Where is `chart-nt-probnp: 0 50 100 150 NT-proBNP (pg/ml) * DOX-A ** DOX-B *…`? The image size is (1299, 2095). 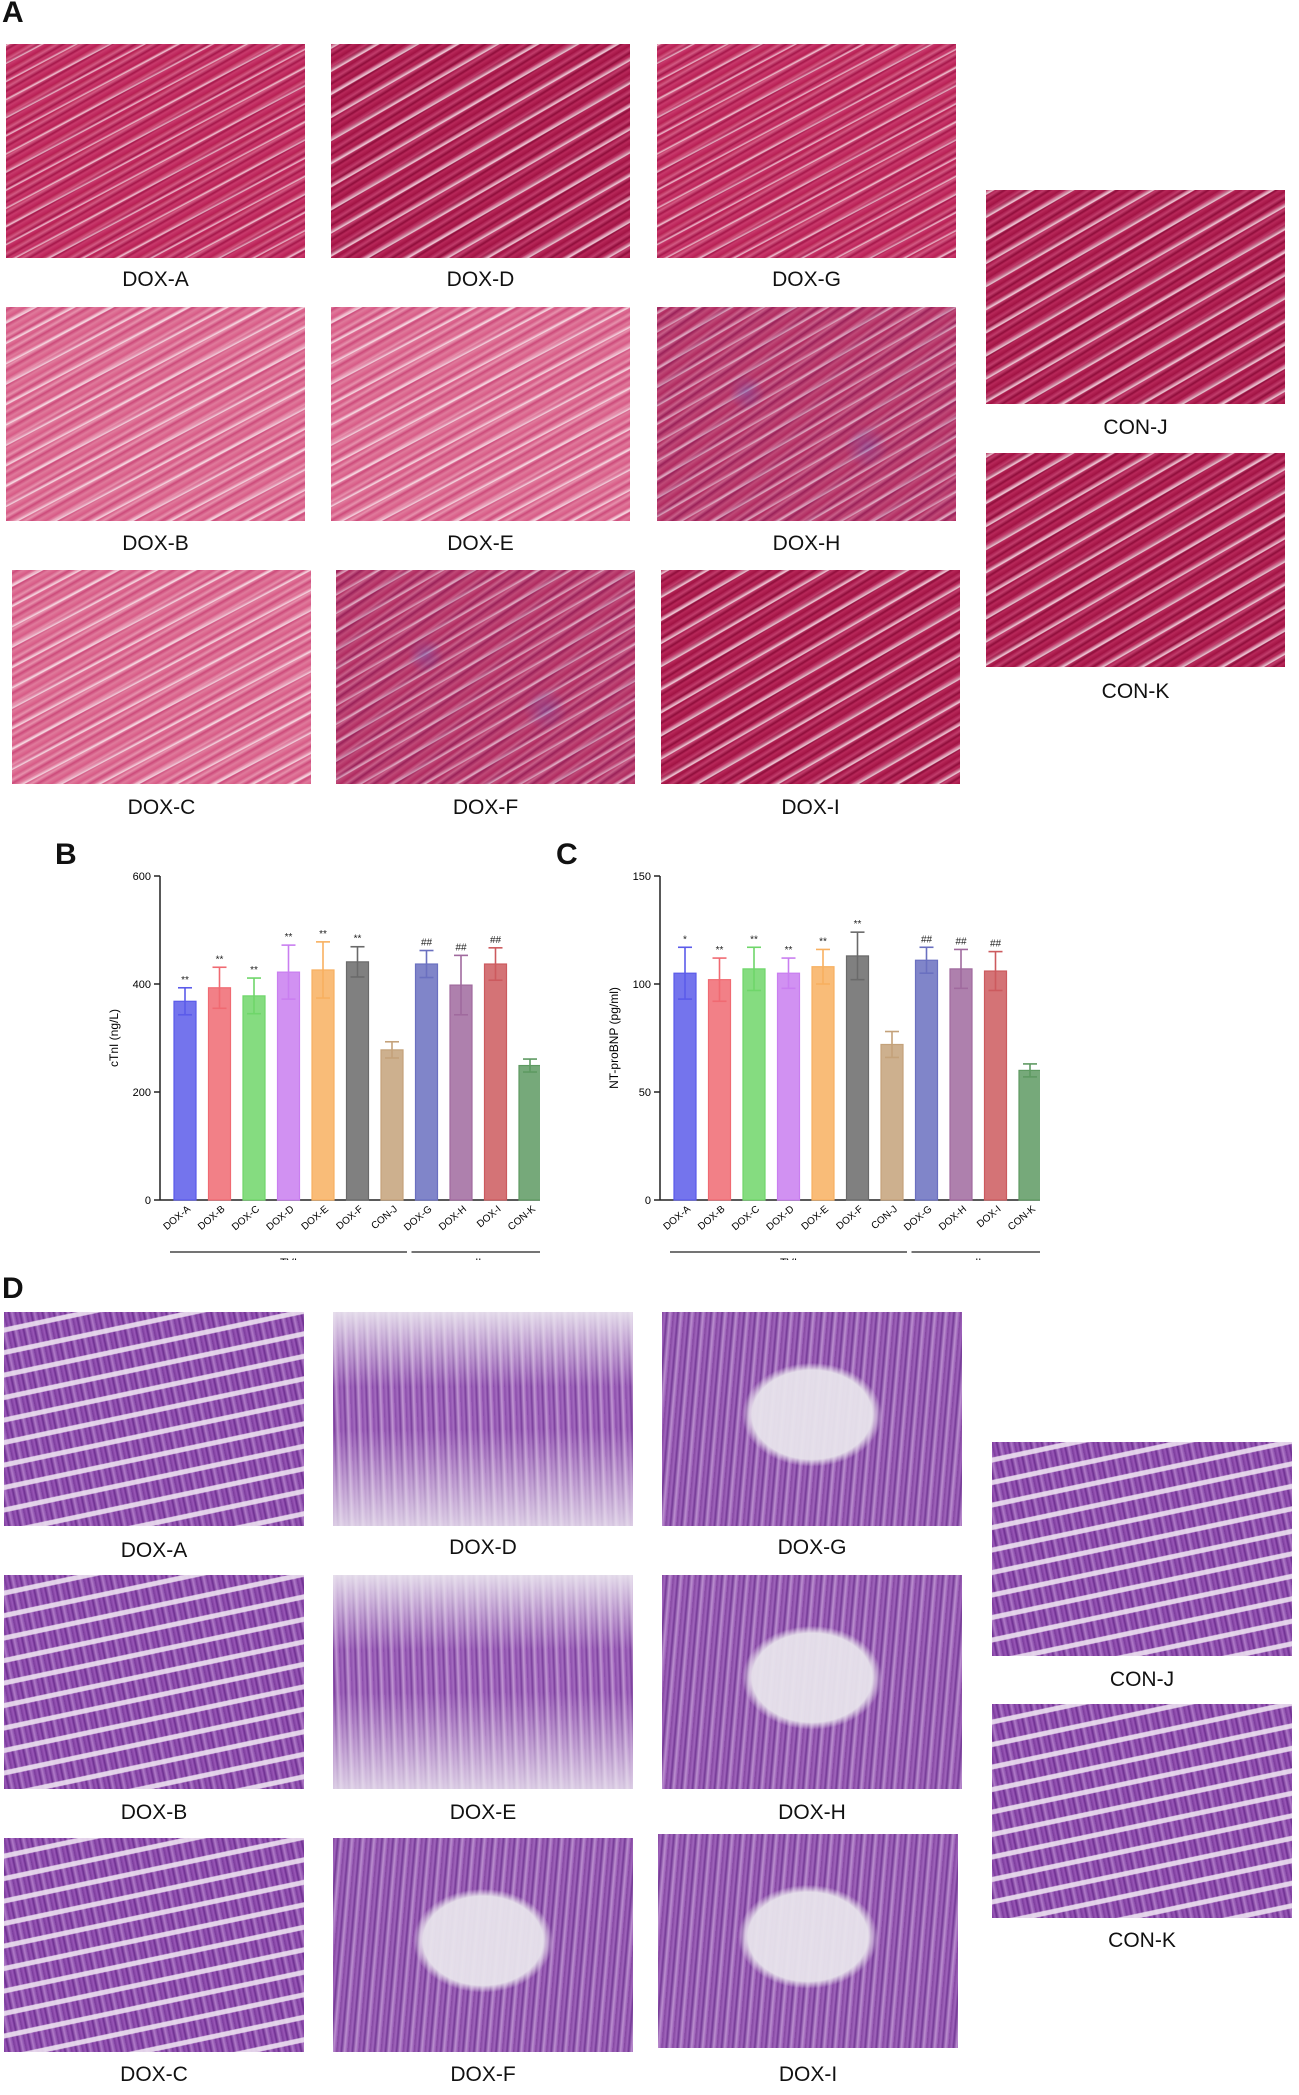
chart-nt-probnp: 0 50 100 150 NT-proBNP (pg/ml) * DOX-A ** DOX-B *… is located at coordinates (823, 1065).